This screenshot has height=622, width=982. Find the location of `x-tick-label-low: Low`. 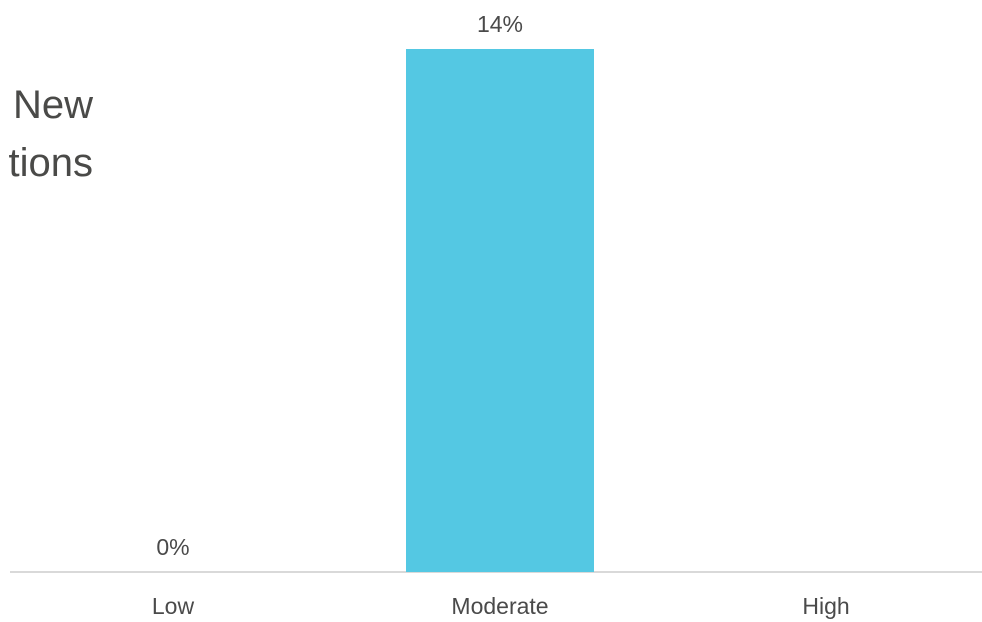

x-tick-label-low: Low is located at coordinates (173, 606).